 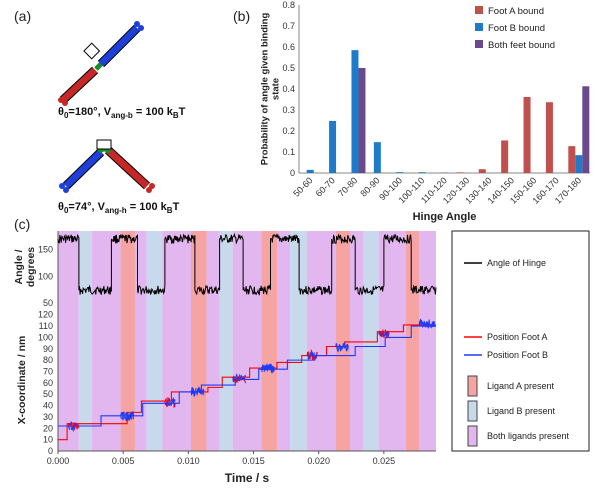 I want to click on y-tick-label: 120, so click(x=45, y=315).